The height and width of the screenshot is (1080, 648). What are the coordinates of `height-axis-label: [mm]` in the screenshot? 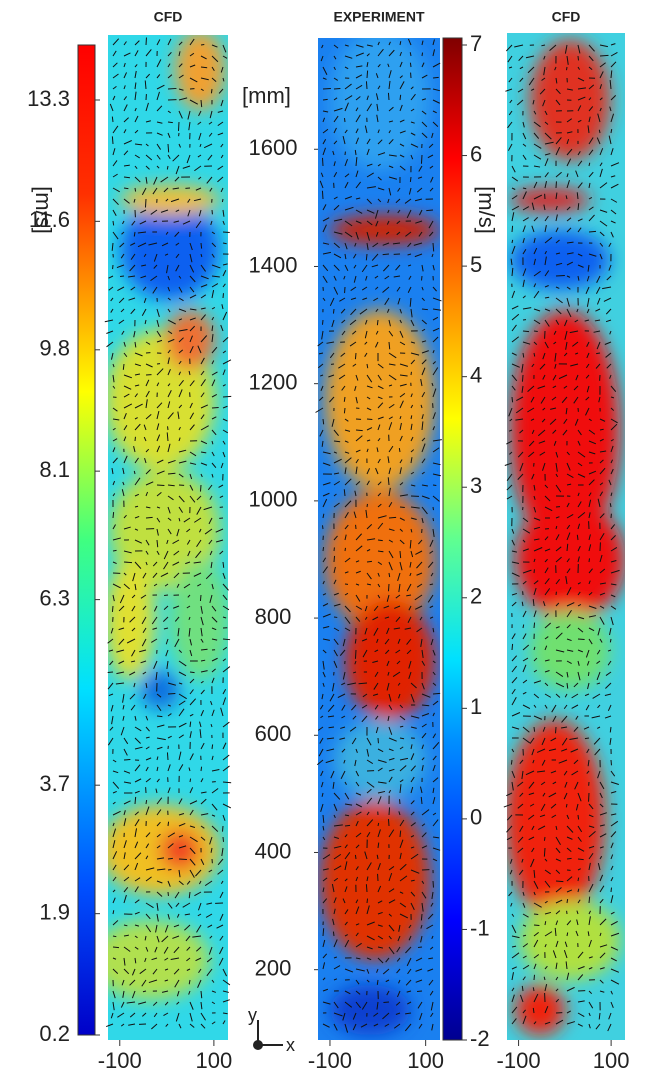 It's located at (266, 95).